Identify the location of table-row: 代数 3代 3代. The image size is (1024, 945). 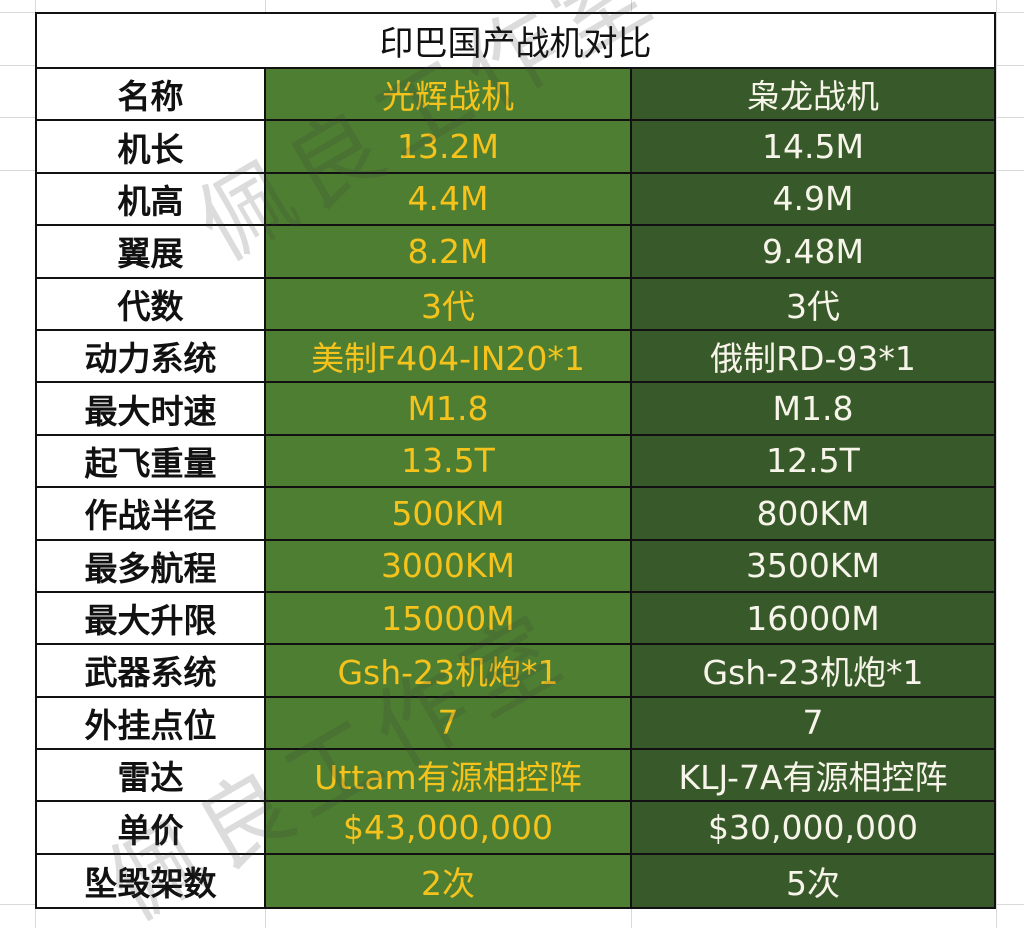
(515, 304).